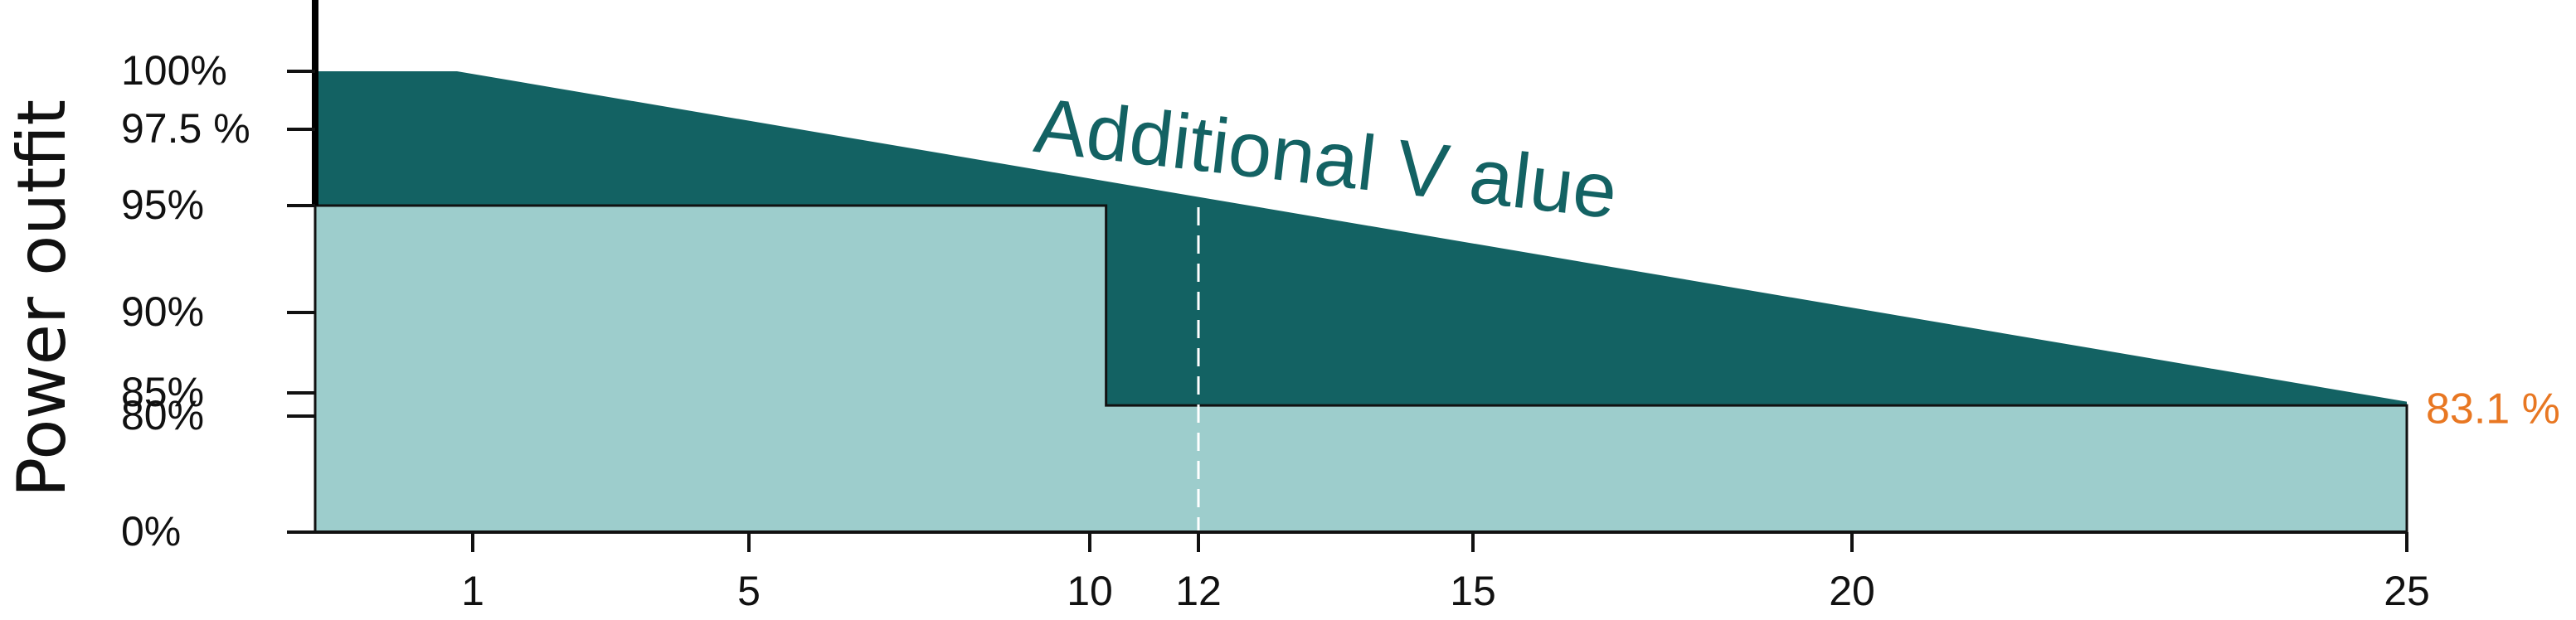  I want to click on y-tick-label: 0%, so click(151, 531).